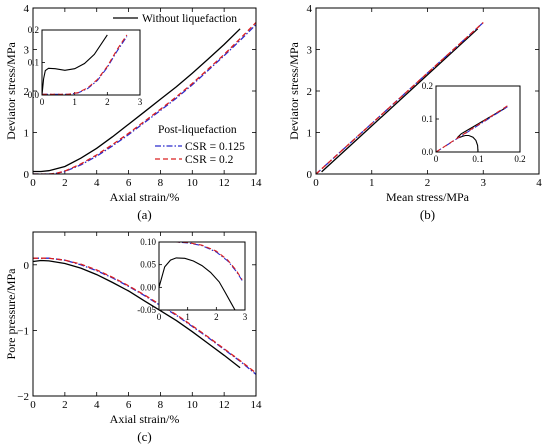  What do you see at coordinates (148, 242) in the screenshot?
I see `inset-y-tick-label: 0.10` at bounding box center [148, 242].